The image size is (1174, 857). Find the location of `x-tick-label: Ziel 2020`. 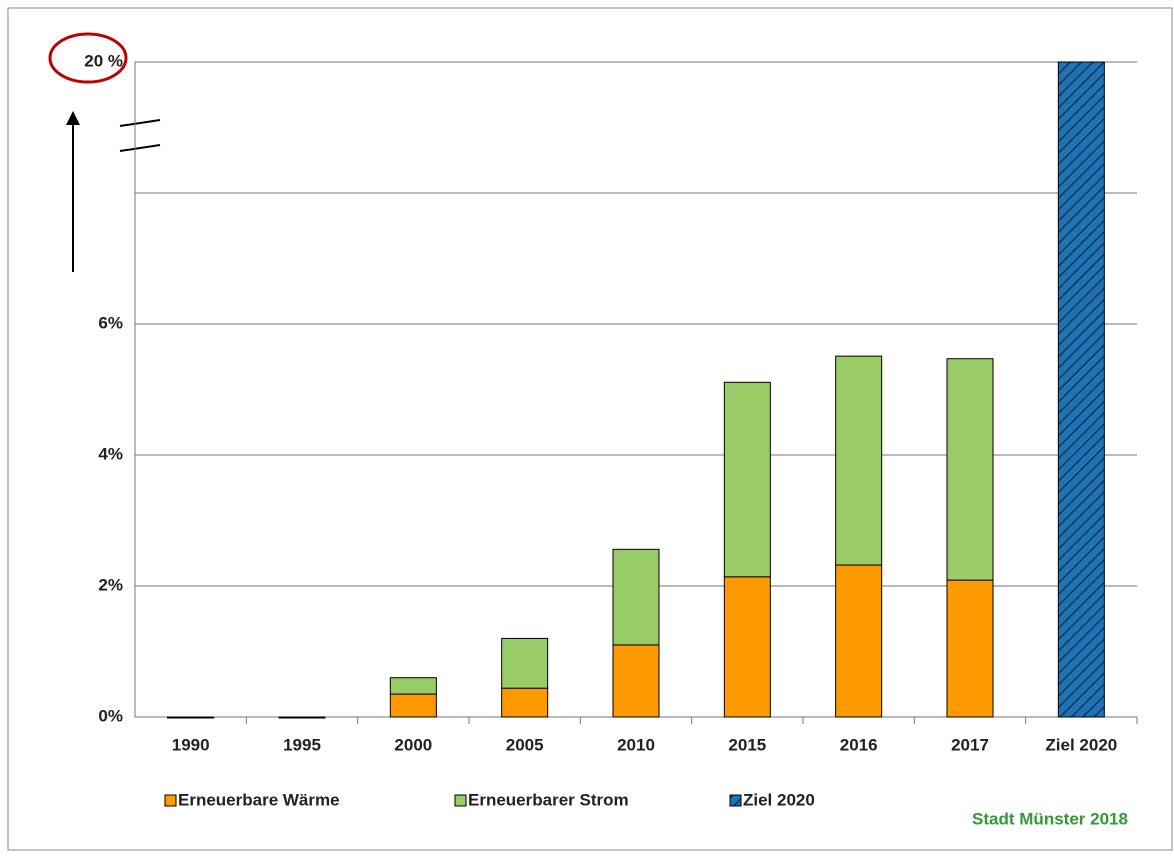

x-tick-label: Ziel 2020 is located at coordinates (1081, 744).